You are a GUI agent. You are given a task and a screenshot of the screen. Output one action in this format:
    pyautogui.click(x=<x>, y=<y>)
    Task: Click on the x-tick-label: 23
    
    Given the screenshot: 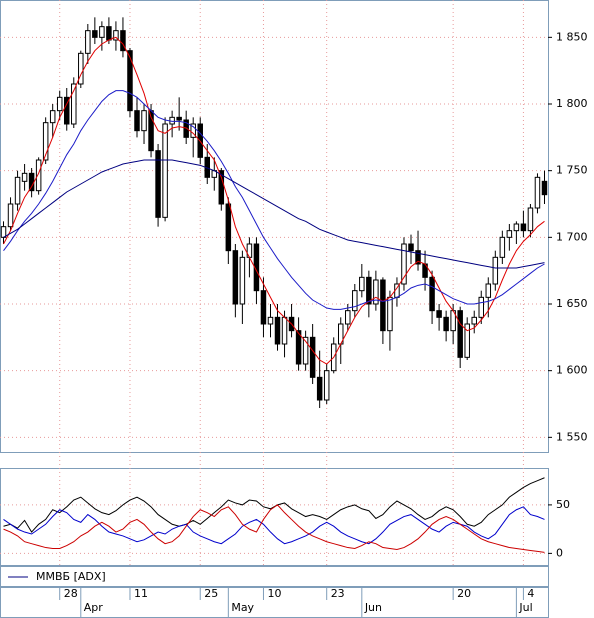 What is the action you would take?
    pyautogui.click(x=338, y=593)
    